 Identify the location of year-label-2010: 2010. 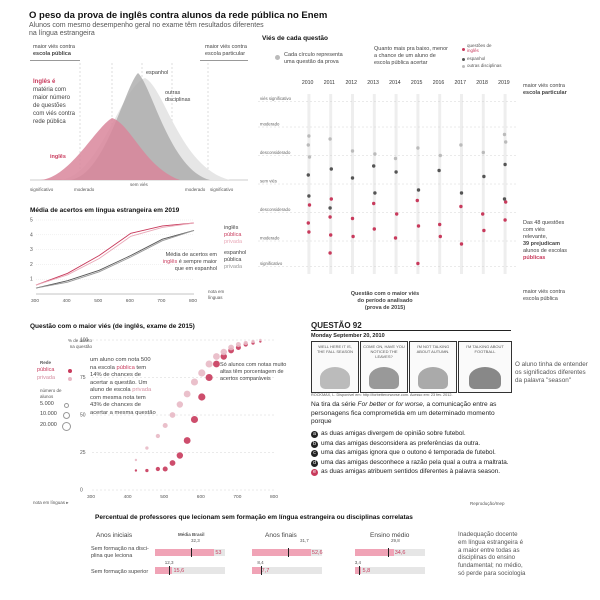
(308, 83).